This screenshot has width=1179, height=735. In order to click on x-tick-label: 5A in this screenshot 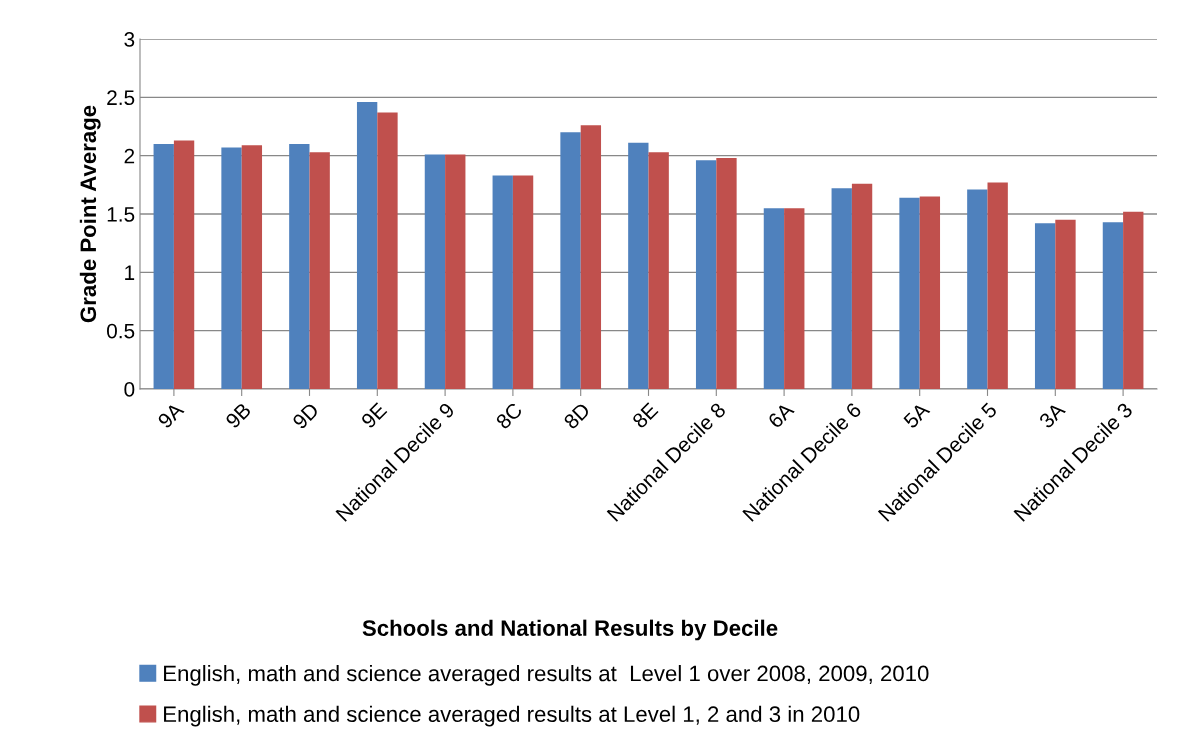, I will do `click(916, 415)`.